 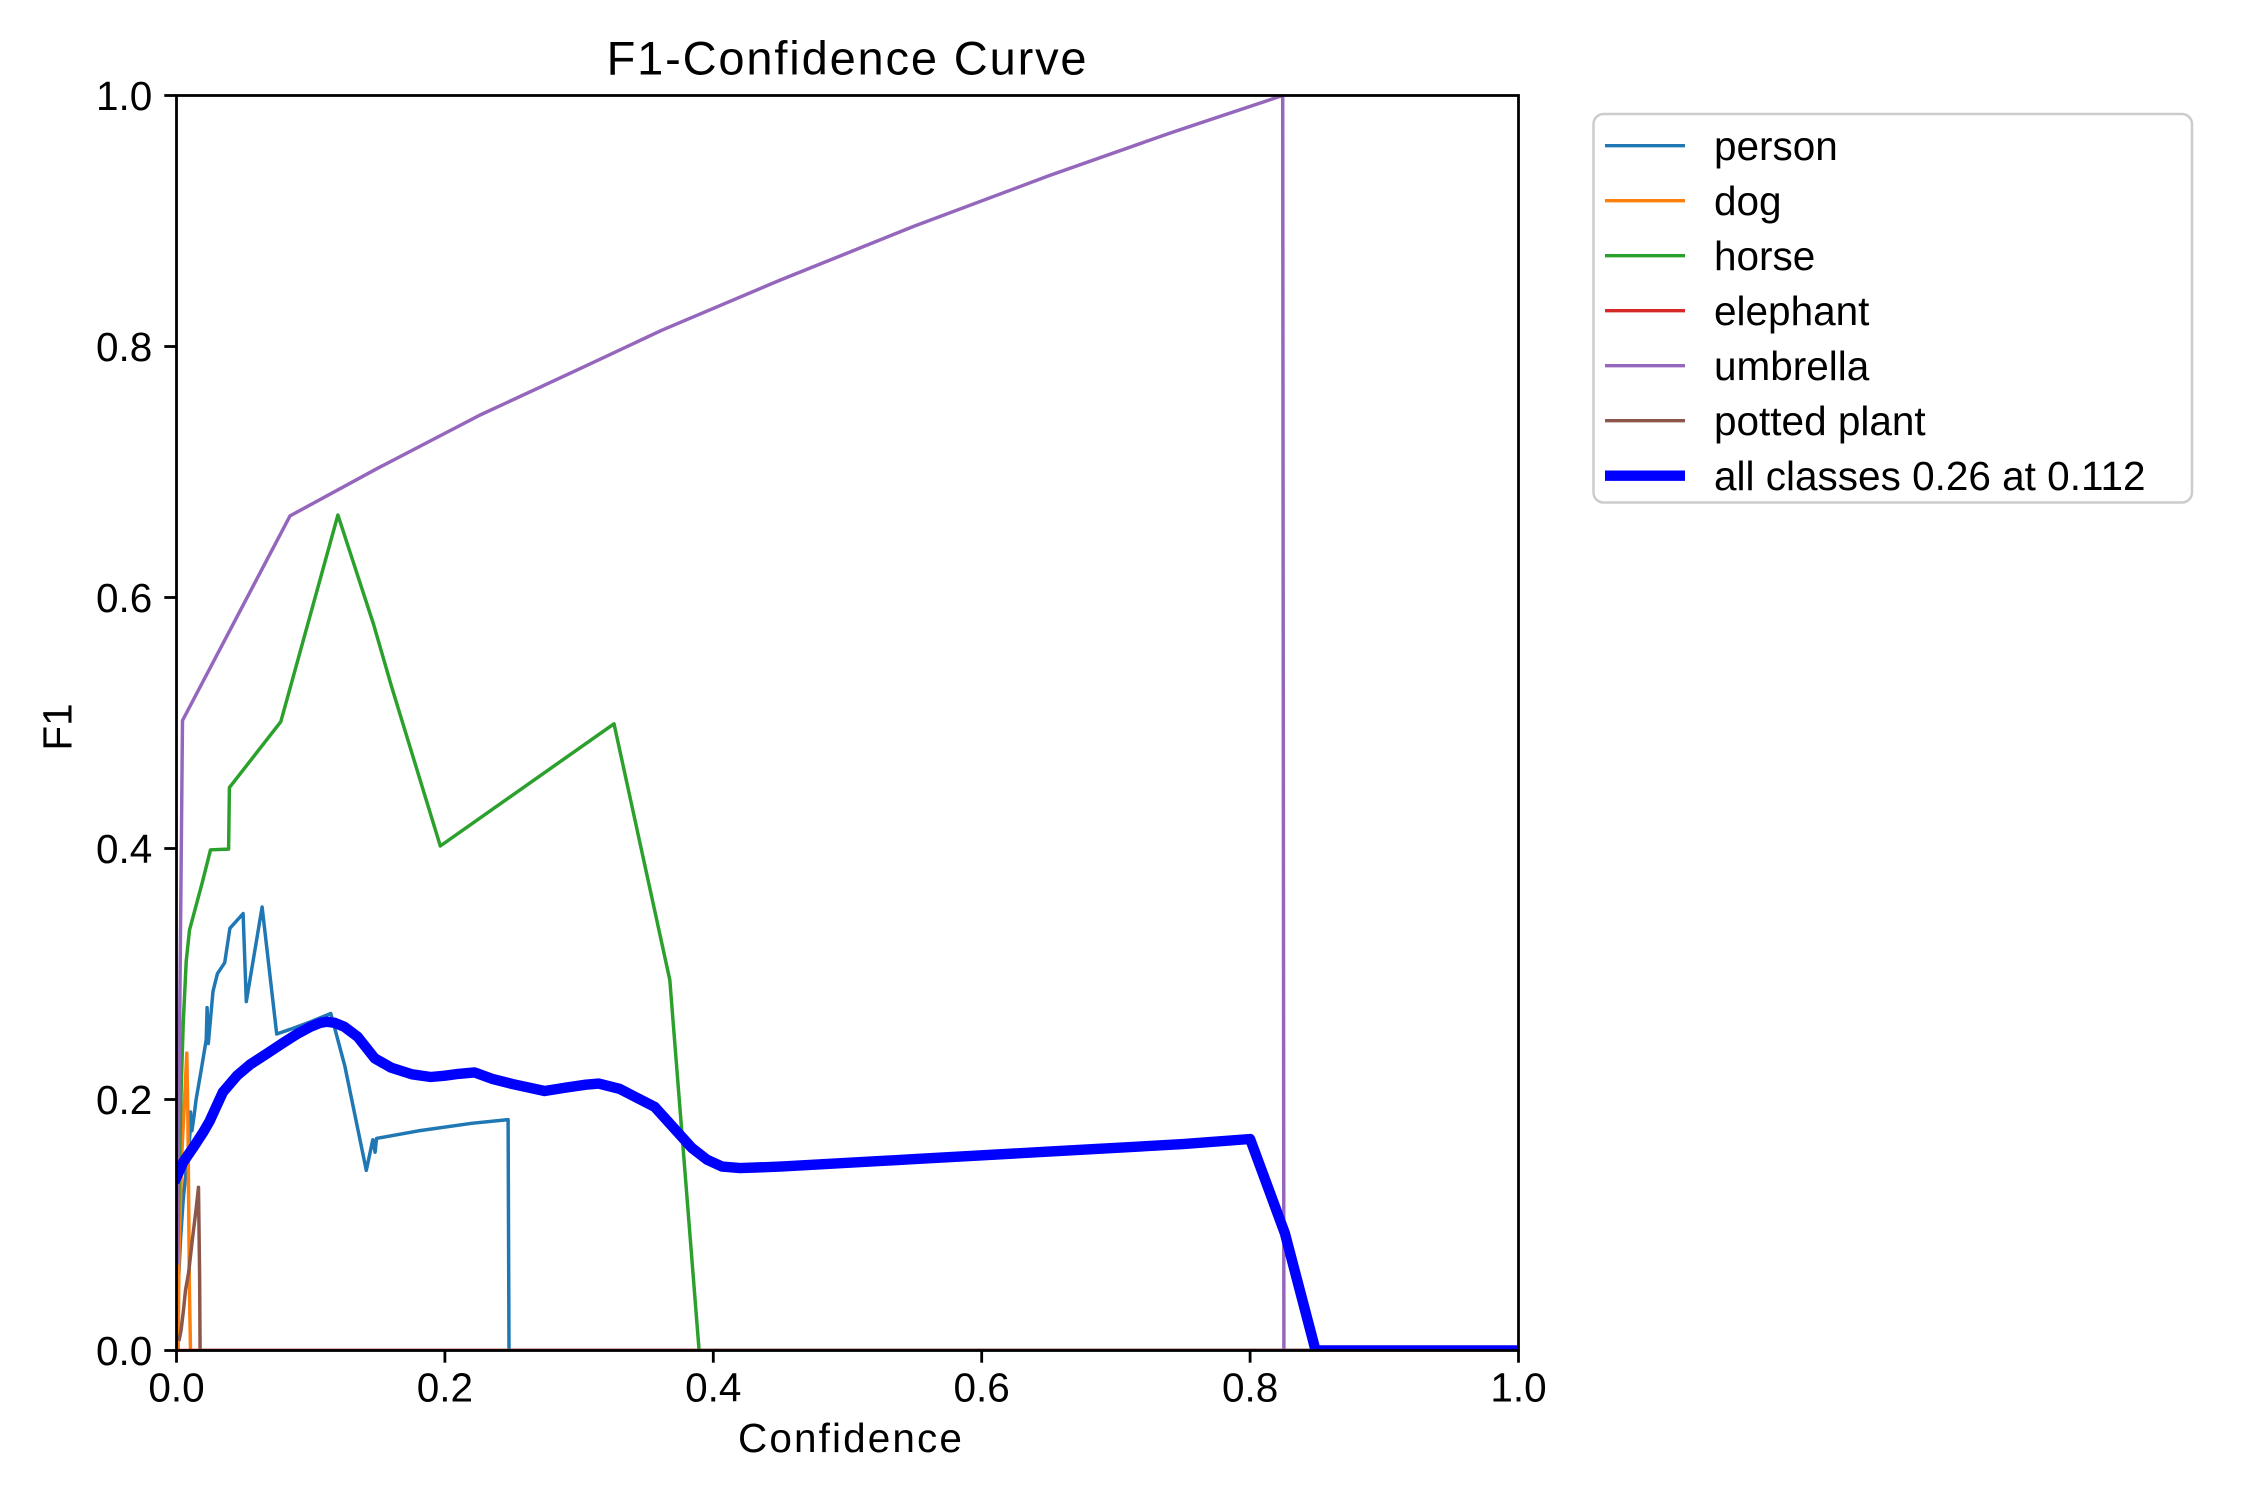 I want to click on svg-text: all classes 0.26 at 0.112, so click(x=1930, y=476).